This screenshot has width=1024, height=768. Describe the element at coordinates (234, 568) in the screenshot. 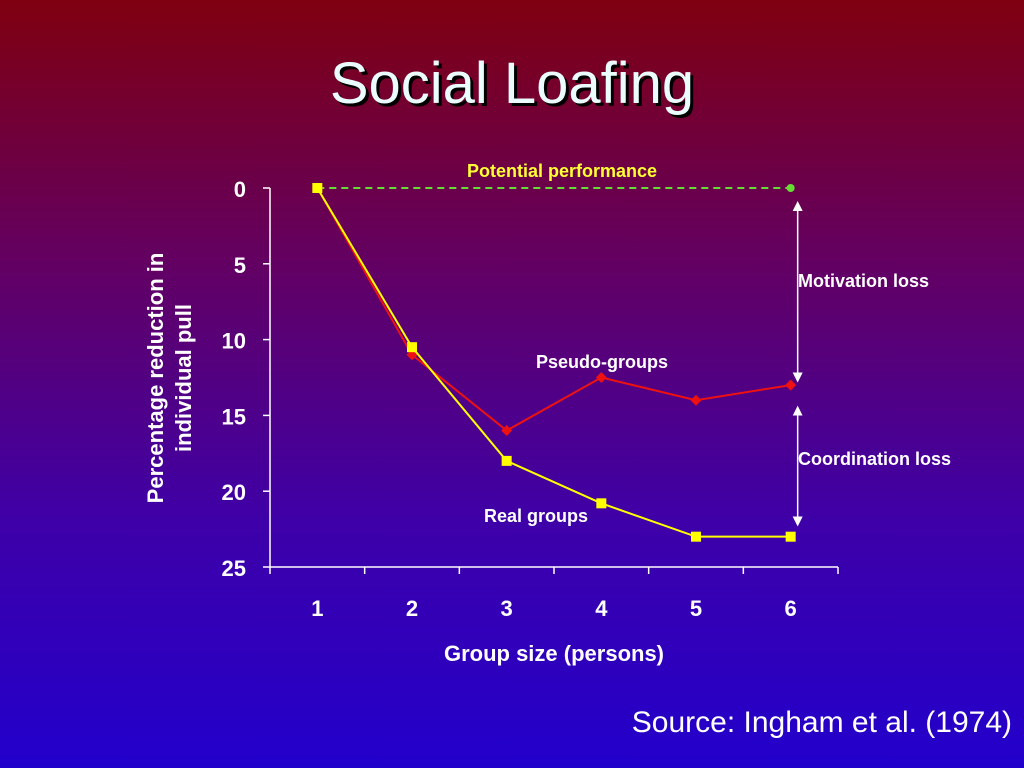

I see `y-tick-label: 25` at that location.